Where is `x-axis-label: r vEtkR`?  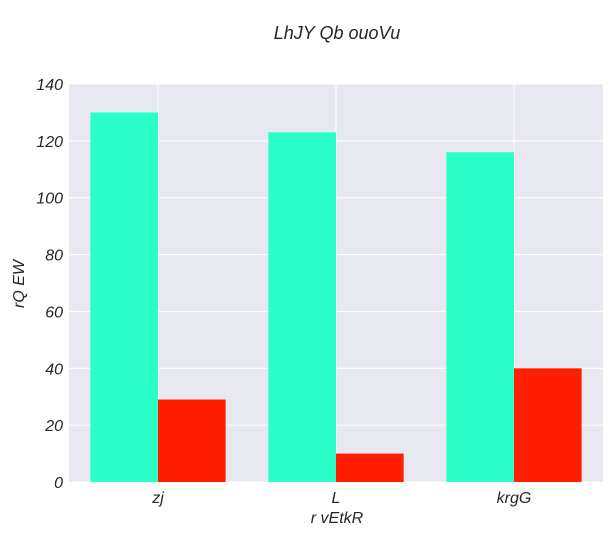 x-axis-label: r vEtkR is located at coordinates (337, 518).